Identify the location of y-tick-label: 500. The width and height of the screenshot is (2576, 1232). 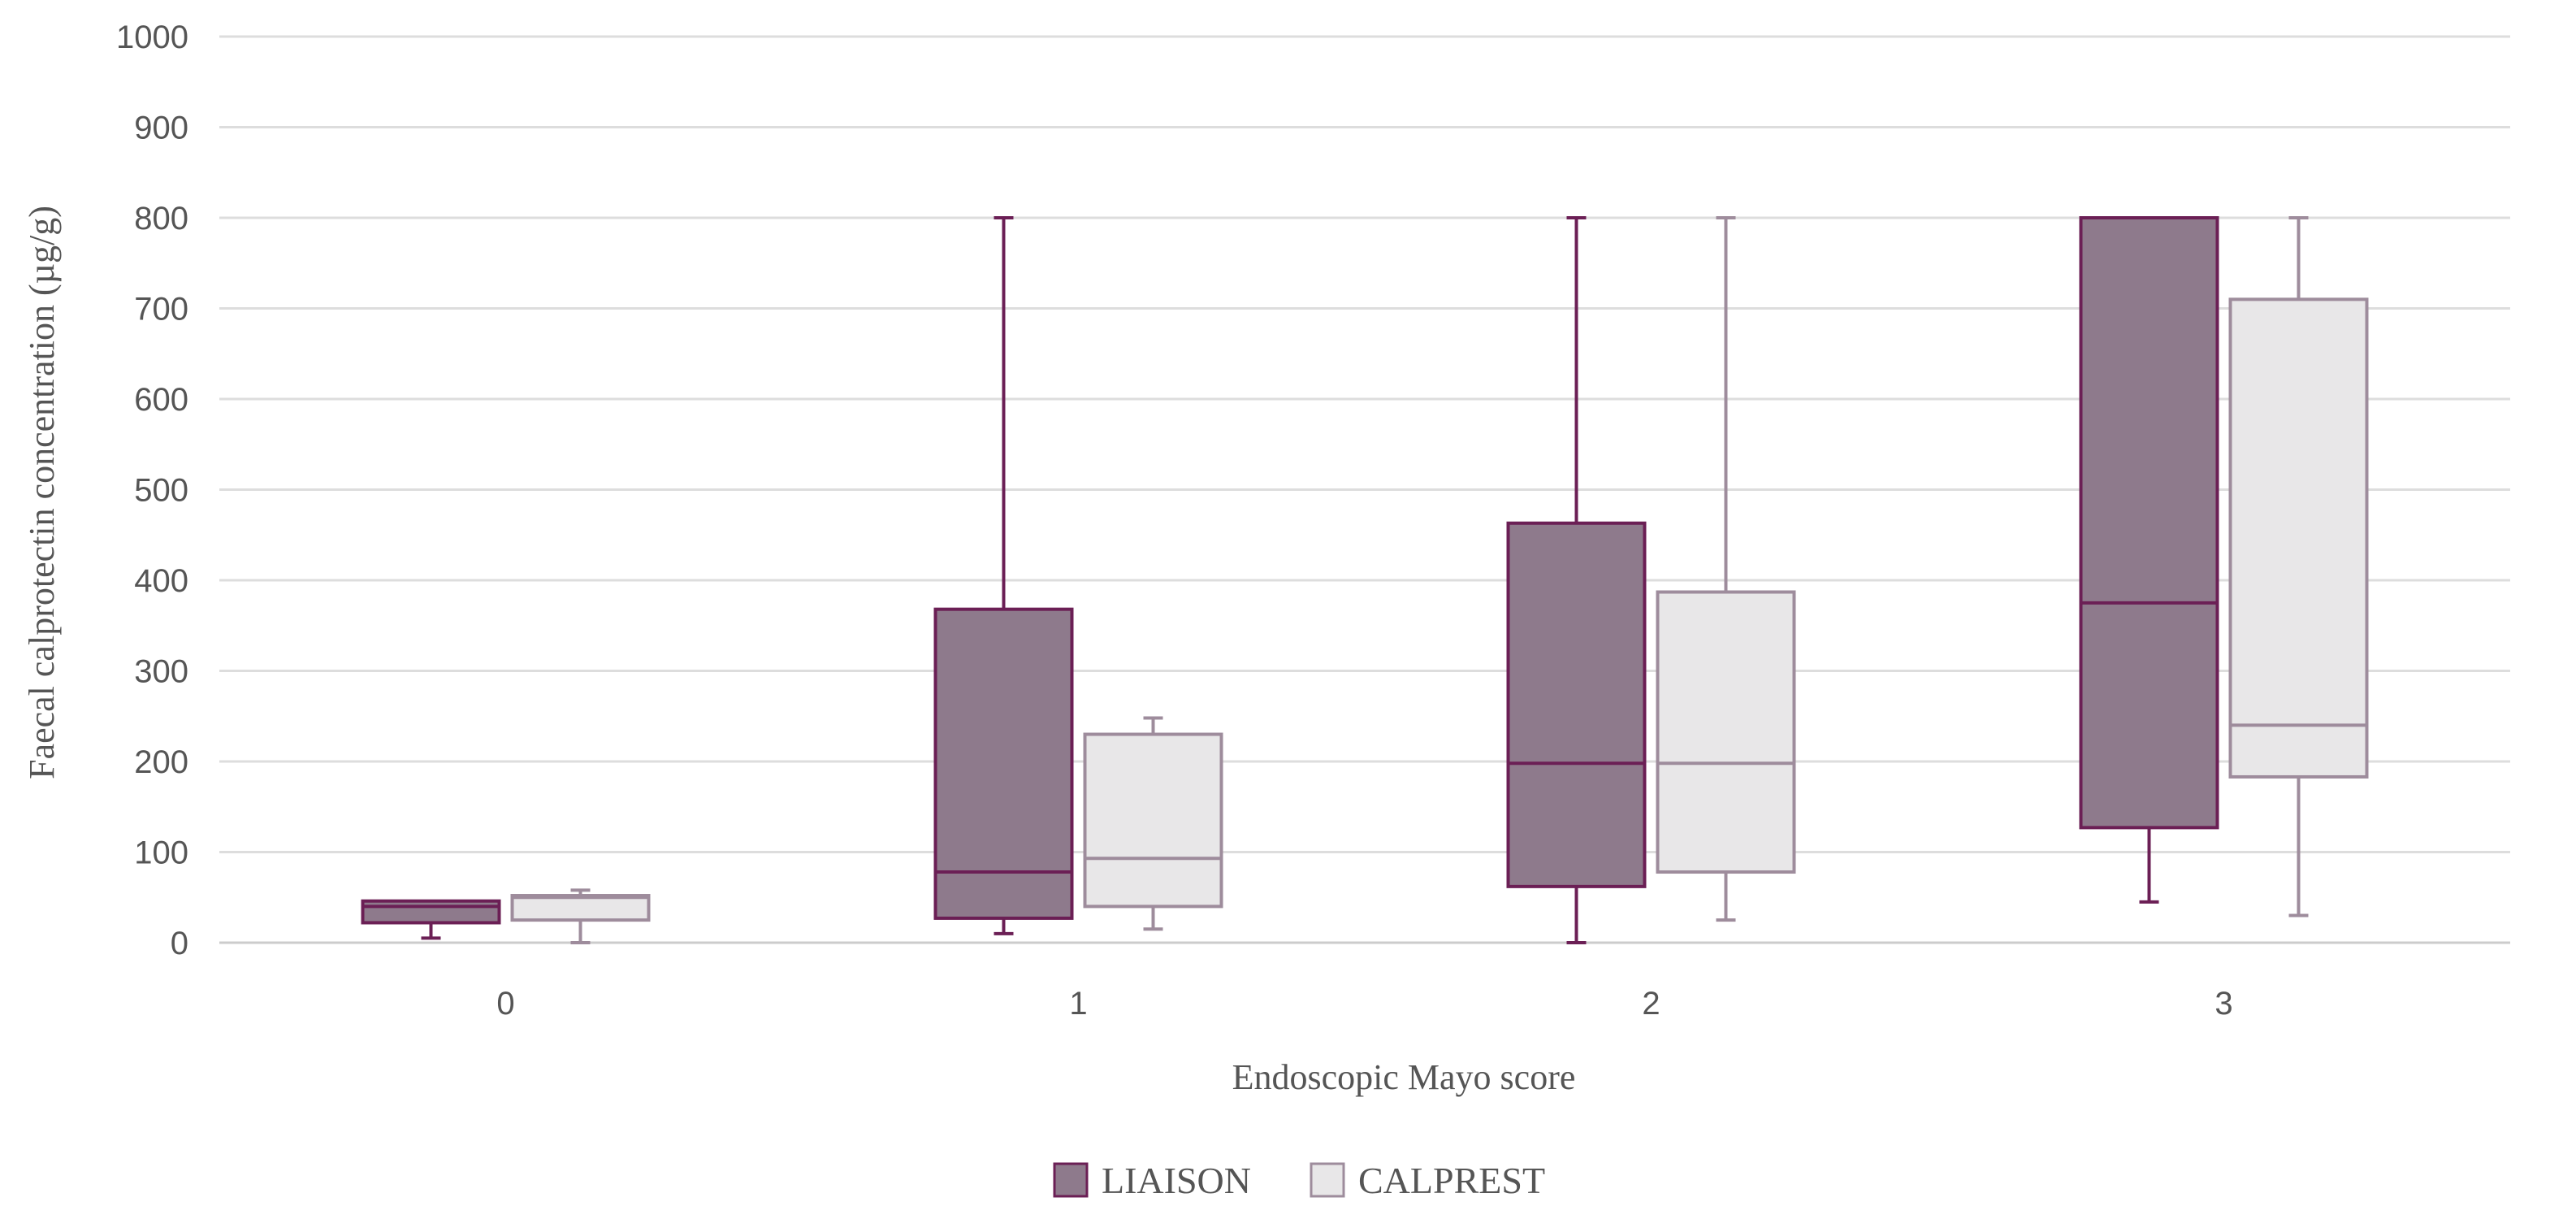
(161, 491).